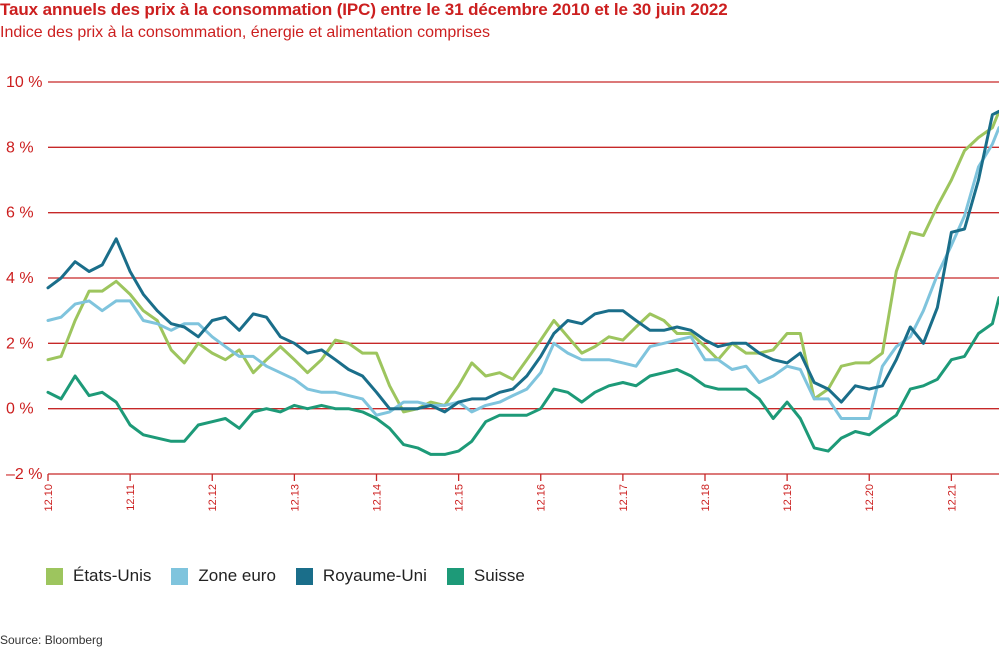 This screenshot has height=650, width=999. Describe the element at coordinates (213, 498) in the screenshot. I see `x-tick-label: 12.12` at that location.